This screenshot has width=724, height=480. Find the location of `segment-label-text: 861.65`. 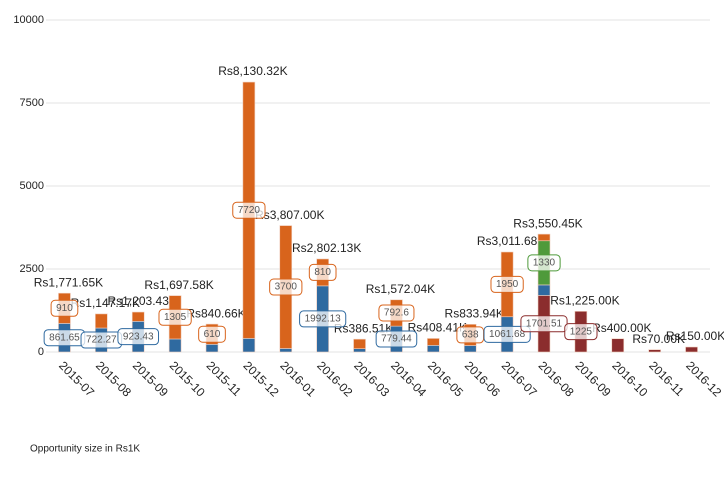

segment-label-text: 861.65 is located at coordinates (64, 337).